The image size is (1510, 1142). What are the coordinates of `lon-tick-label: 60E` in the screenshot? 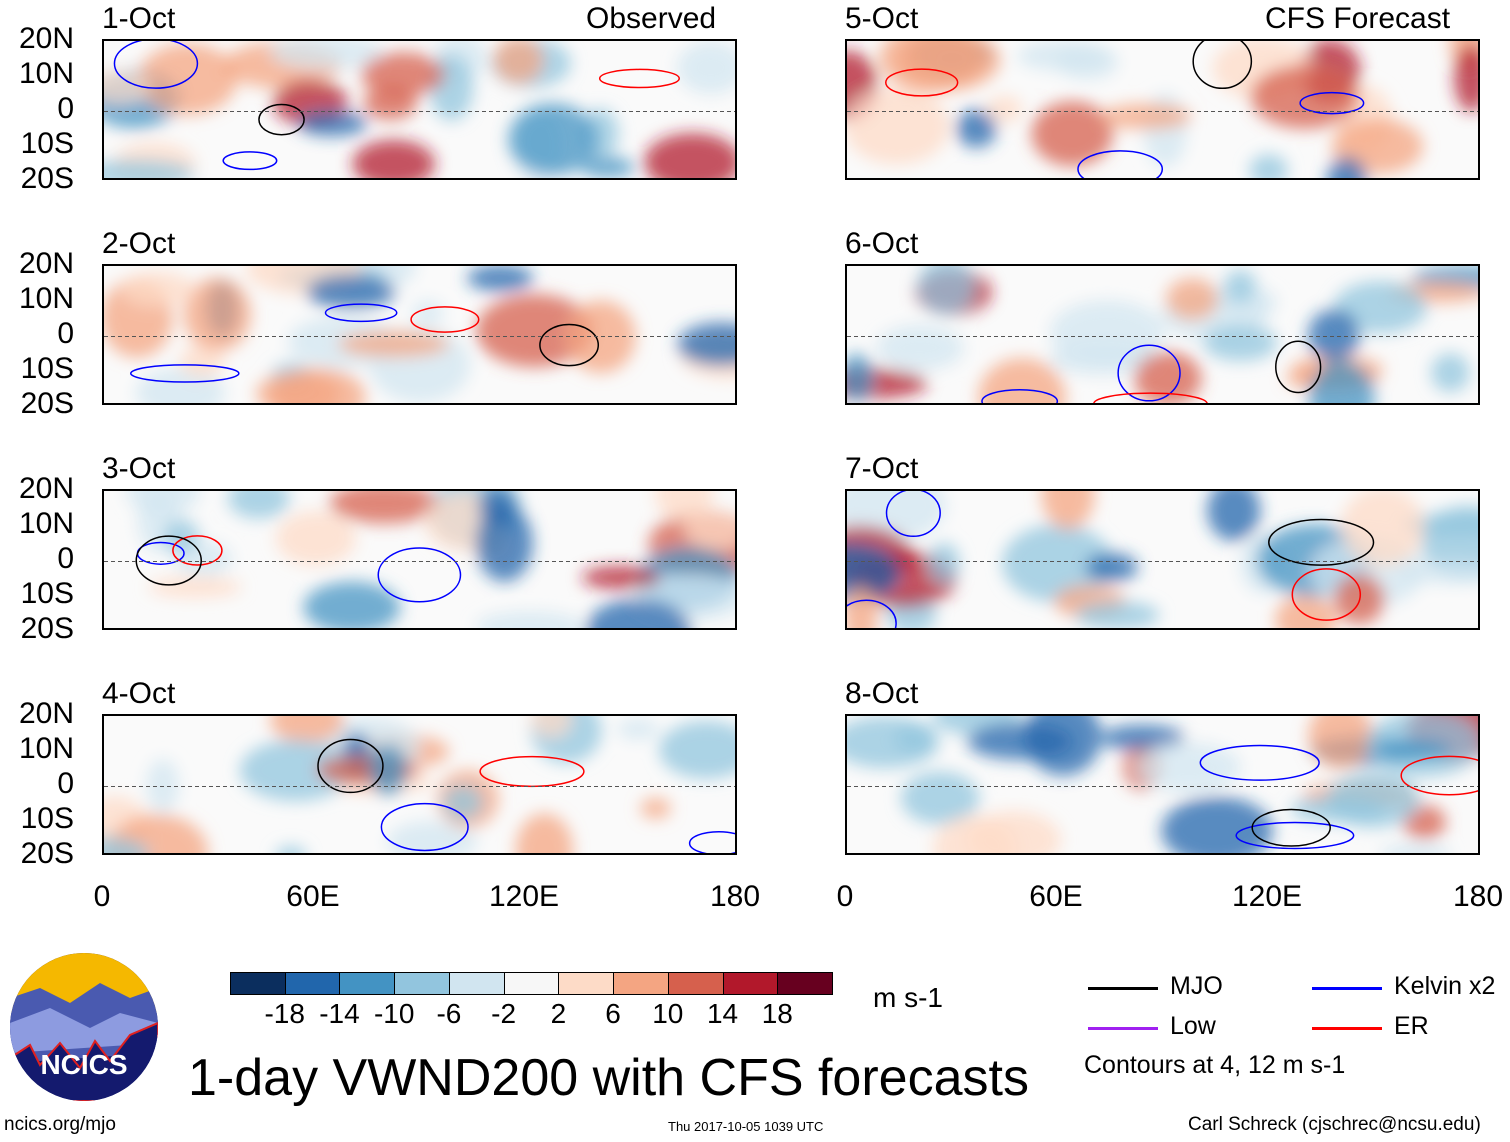 It's located at (313, 896).